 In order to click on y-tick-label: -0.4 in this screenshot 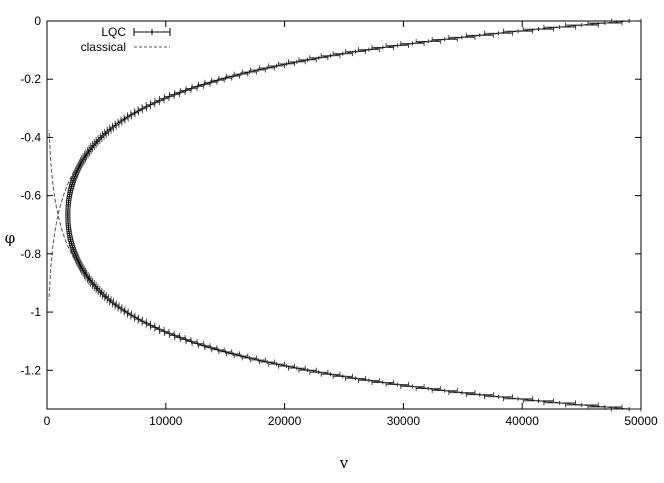, I will do `click(30, 137)`.